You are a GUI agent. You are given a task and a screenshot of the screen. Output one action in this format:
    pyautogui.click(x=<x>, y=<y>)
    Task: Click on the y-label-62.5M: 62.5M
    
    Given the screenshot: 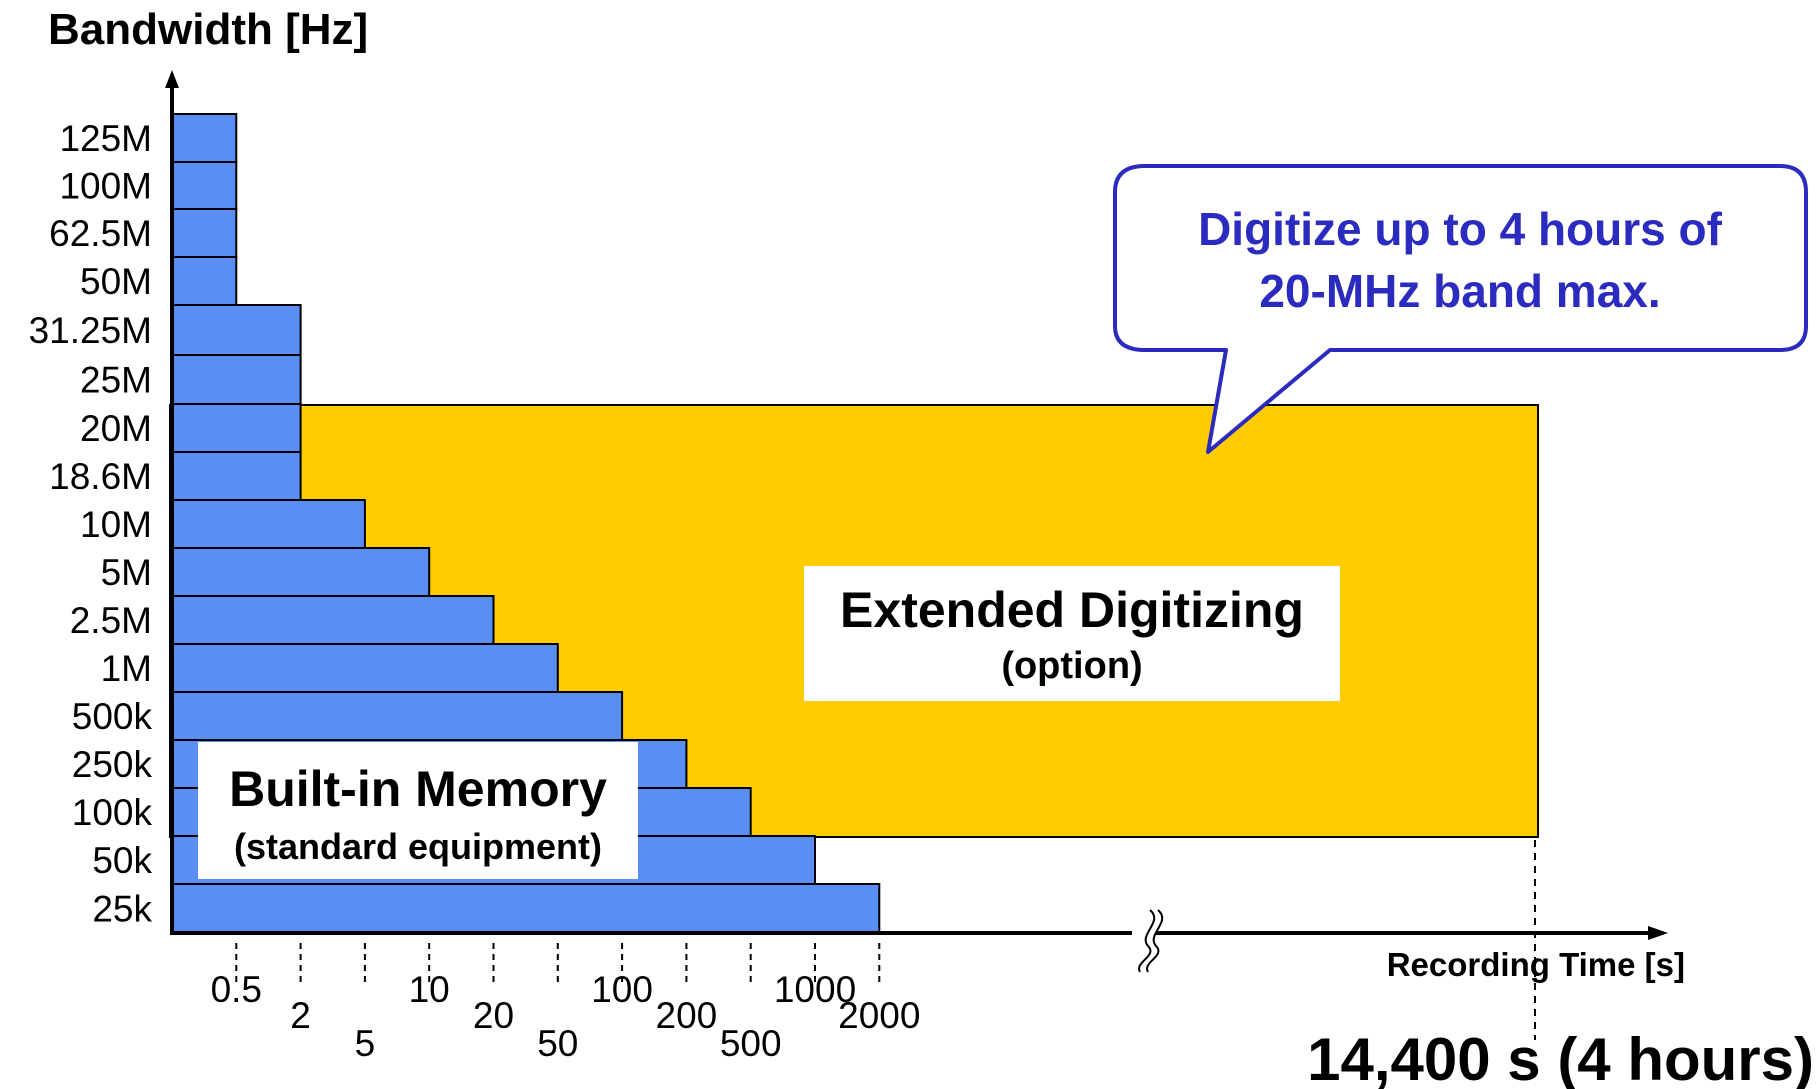 What is the action you would take?
    pyautogui.click(x=100, y=233)
    